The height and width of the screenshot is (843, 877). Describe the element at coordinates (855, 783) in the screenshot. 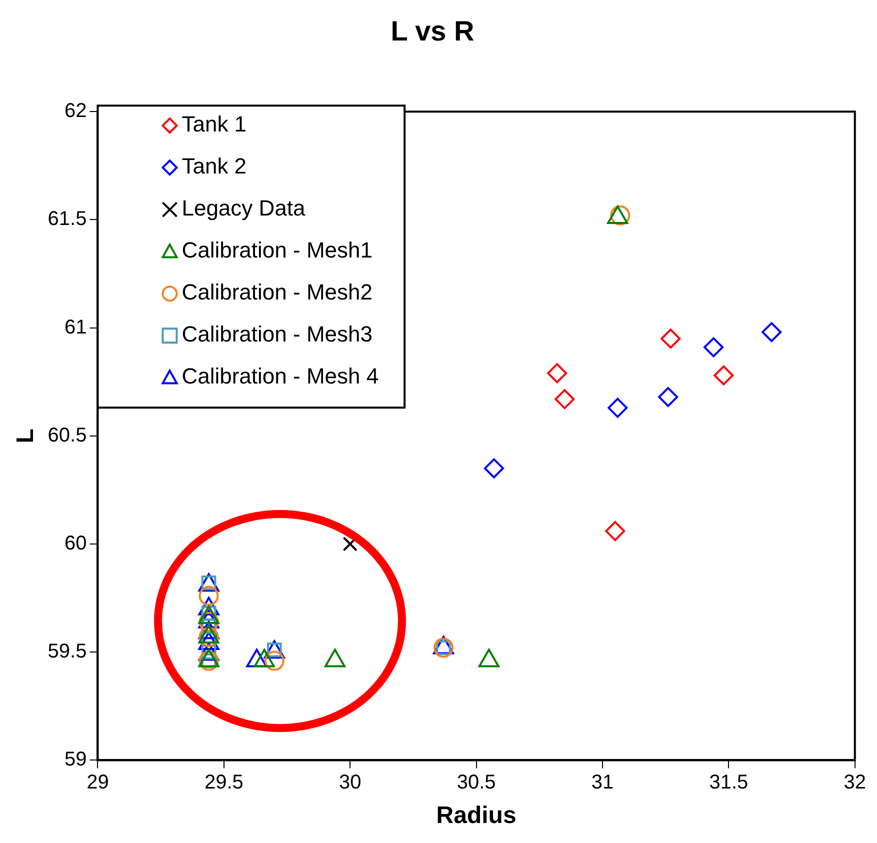

I see `x-tick-label: 32` at that location.